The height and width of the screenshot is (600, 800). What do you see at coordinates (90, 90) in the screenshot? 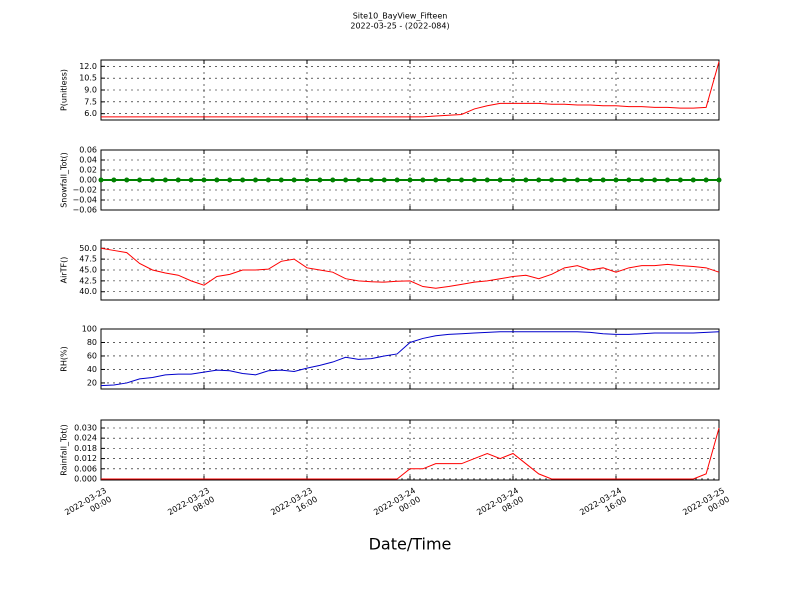
I see `y-tick-label: 9.0` at bounding box center [90, 90].